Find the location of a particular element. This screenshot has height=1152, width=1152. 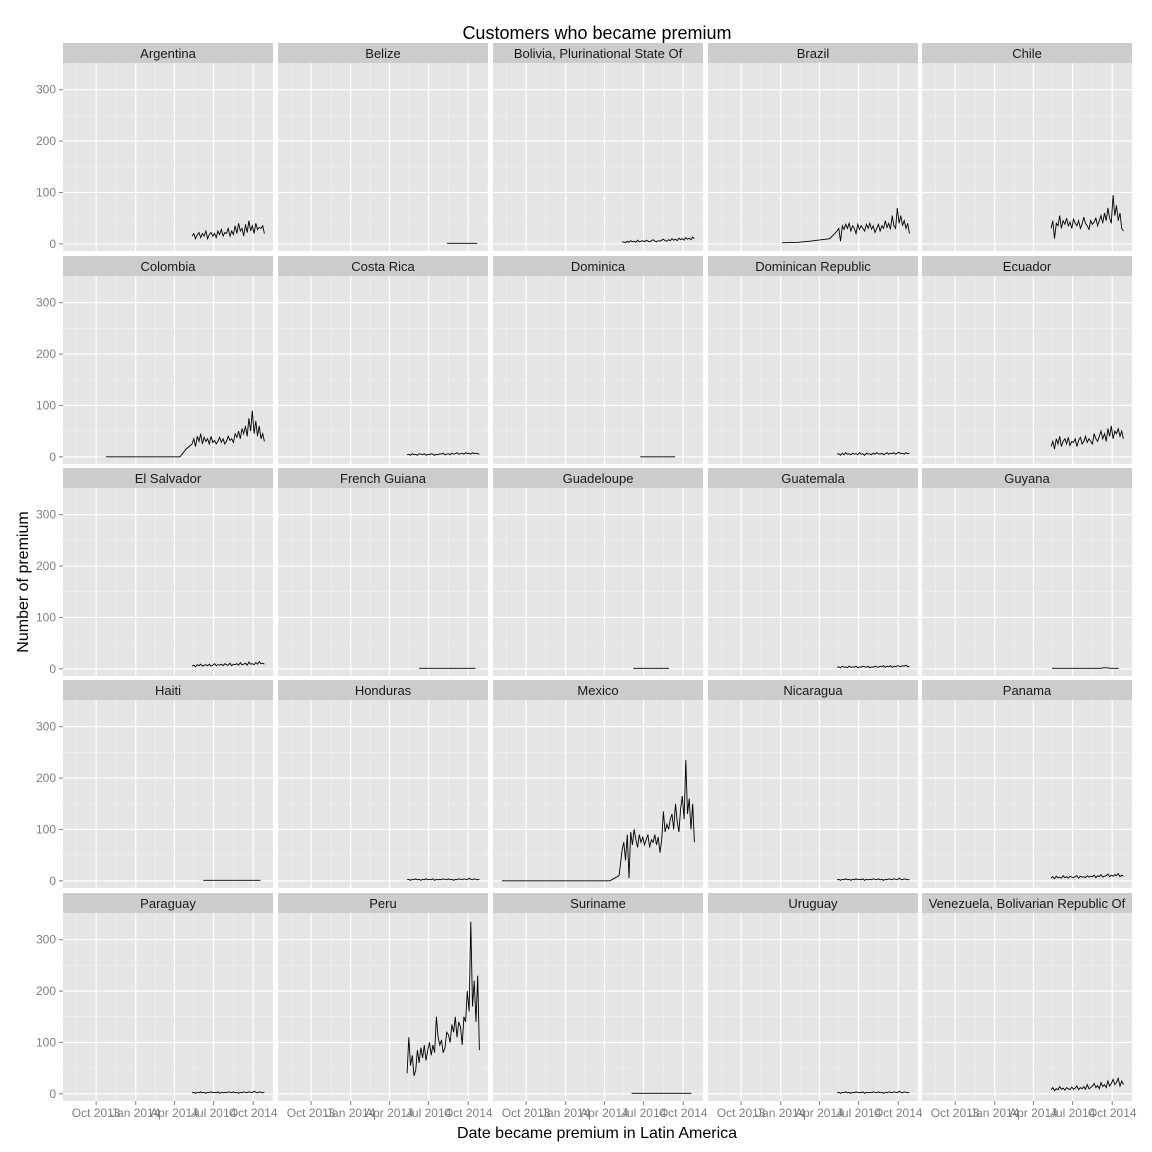

facet-strip-label: Peru is located at coordinates (382, 903).